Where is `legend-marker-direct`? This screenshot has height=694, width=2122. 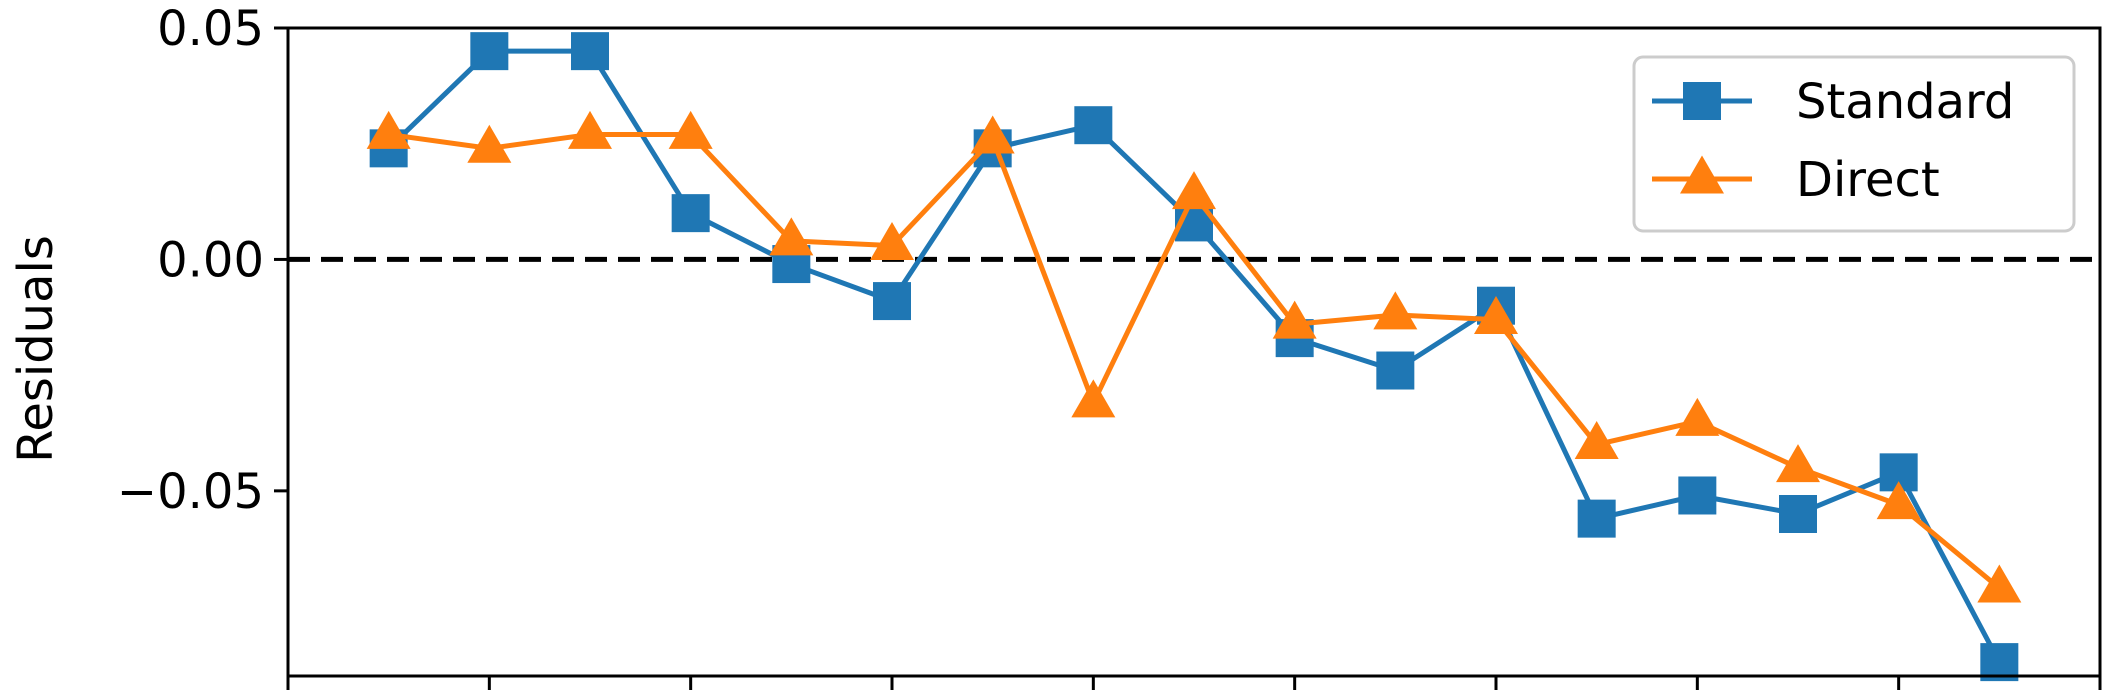 legend-marker-direct is located at coordinates (1702, 174).